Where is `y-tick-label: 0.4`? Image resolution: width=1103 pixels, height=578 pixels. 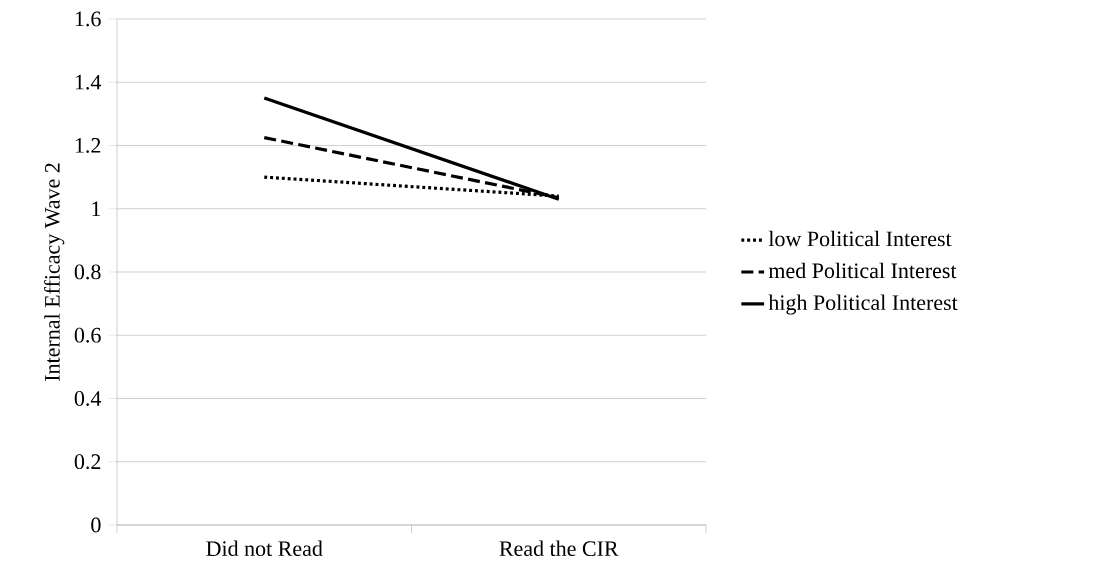 y-tick-label: 0.4 is located at coordinates (88, 398).